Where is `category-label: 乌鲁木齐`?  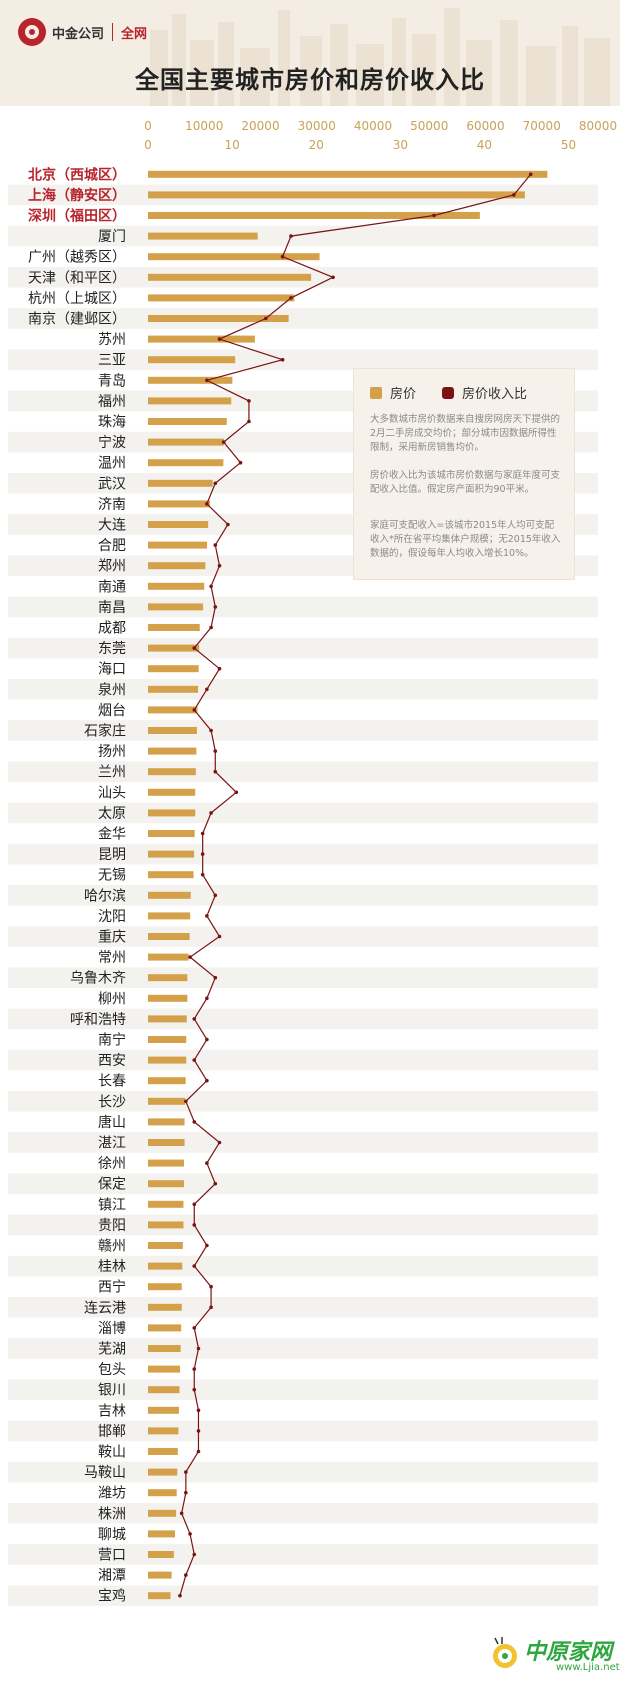 category-label: 乌鲁木齐 is located at coordinates (98, 979).